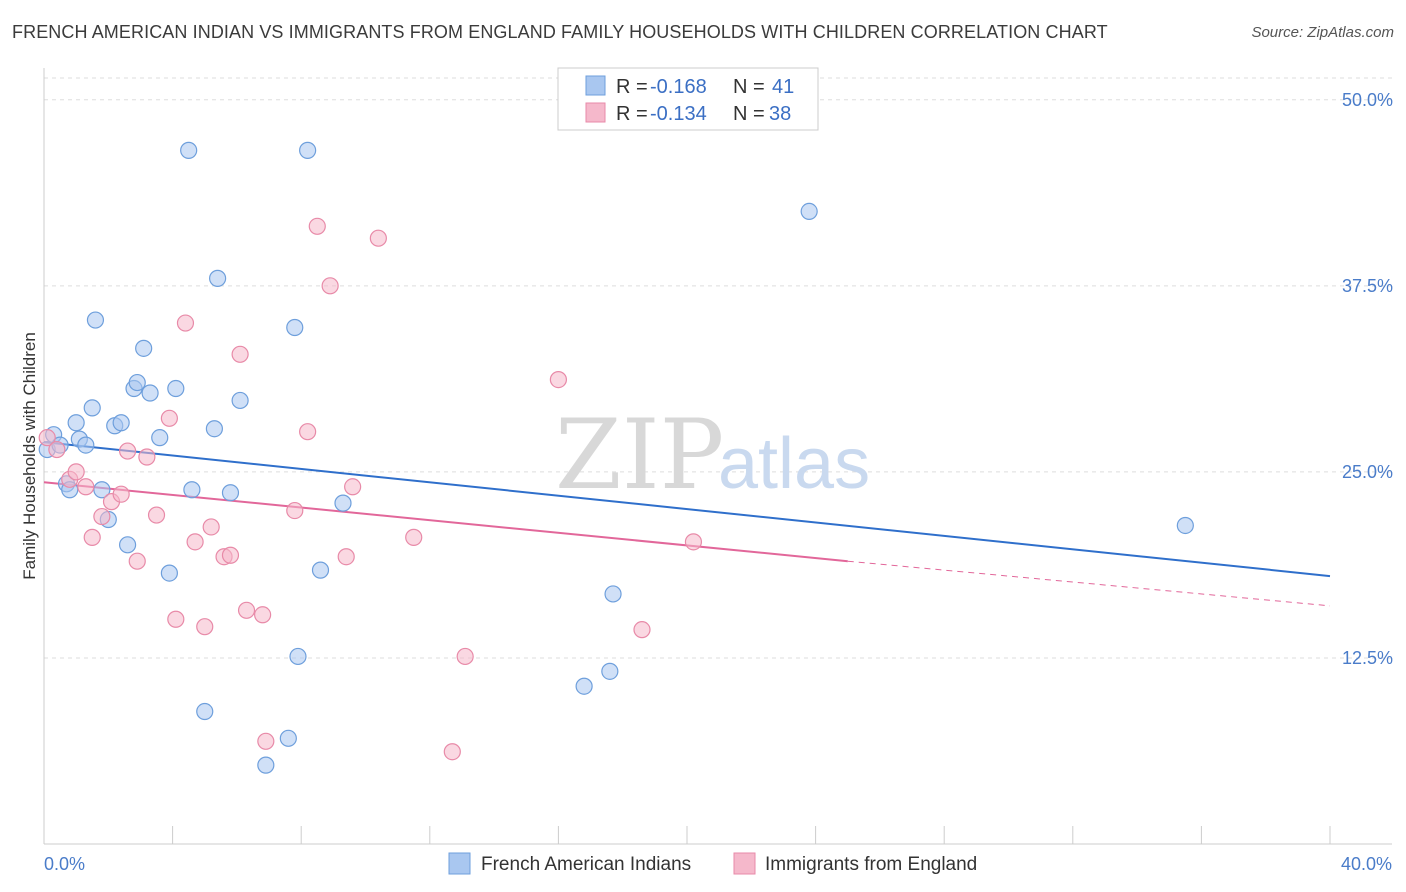 The height and width of the screenshot is (892, 1406). What do you see at coordinates (1367, 286) in the screenshot?
I see `y-tick-label: 37.5%` at bounding box center [1367, 286].